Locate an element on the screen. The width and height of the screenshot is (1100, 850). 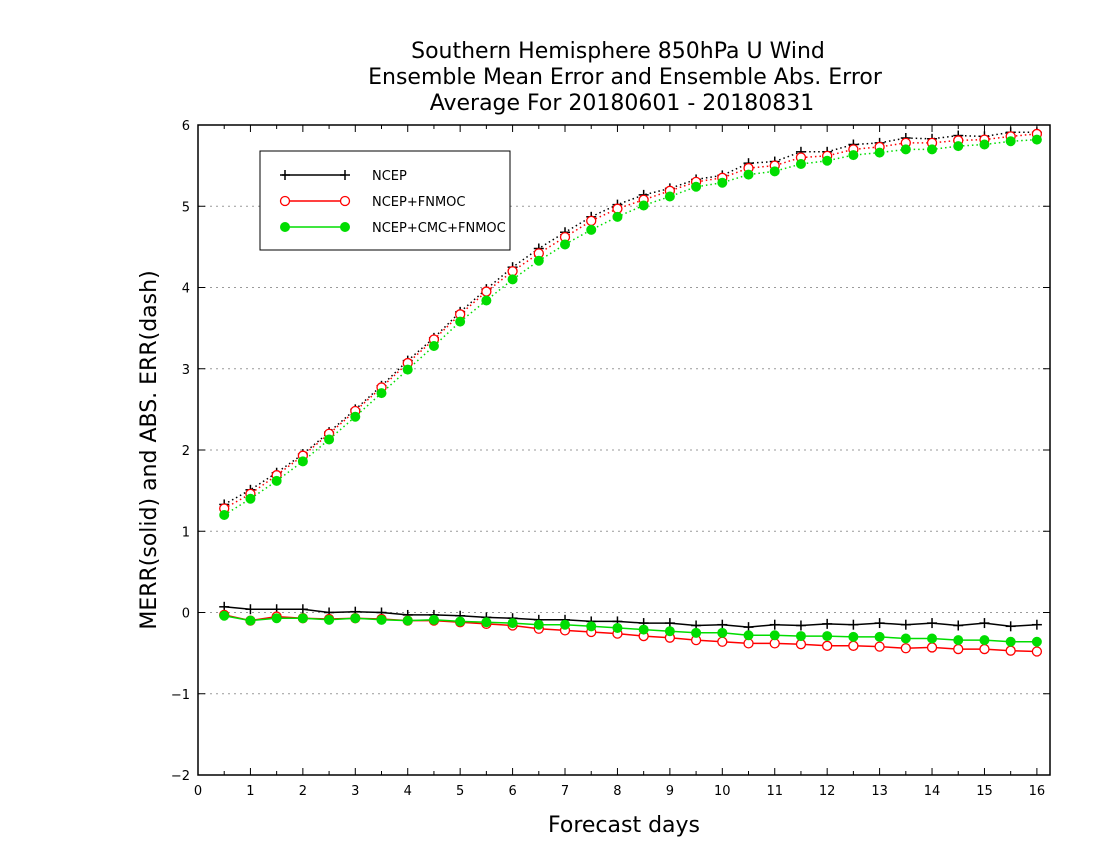
y-tick-label: 6 is located at coordinates (186, 126).